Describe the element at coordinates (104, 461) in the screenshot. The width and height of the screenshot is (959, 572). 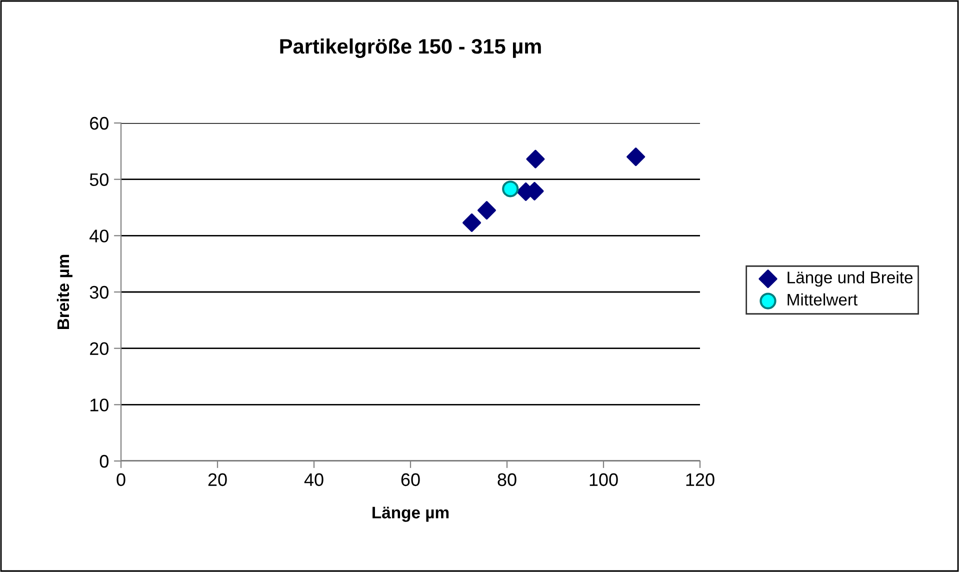
I see `y-tick-label: 0` at that location.